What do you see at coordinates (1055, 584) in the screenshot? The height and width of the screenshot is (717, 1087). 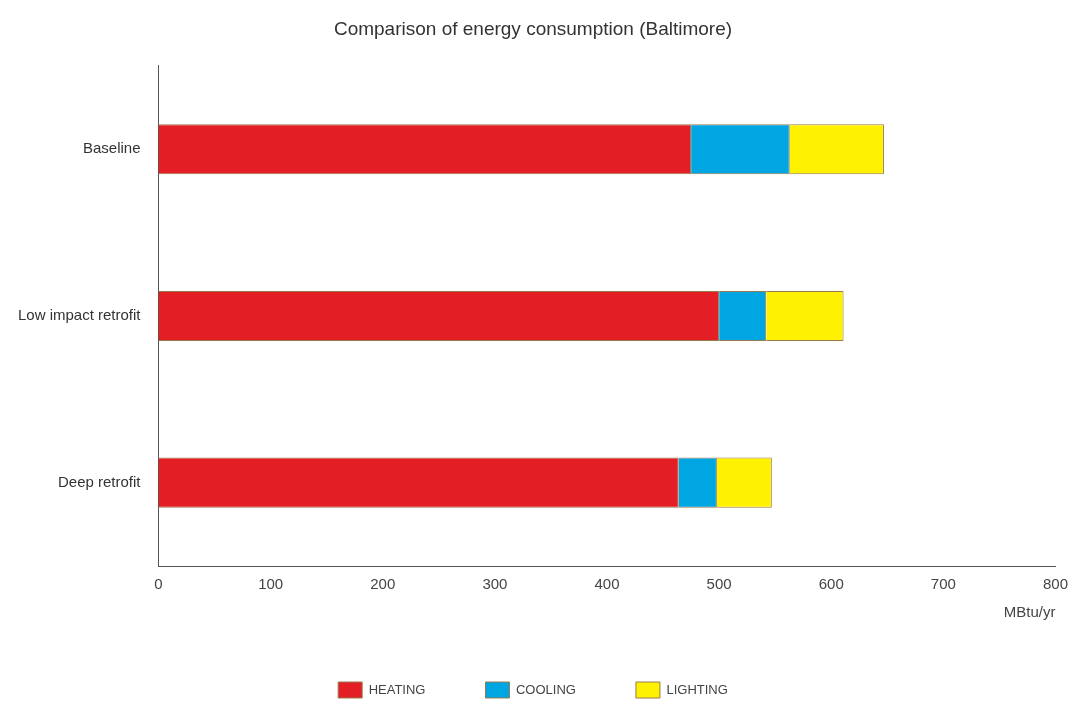 I see `x-tick-label: 800` at bounding box center [1055, 584].